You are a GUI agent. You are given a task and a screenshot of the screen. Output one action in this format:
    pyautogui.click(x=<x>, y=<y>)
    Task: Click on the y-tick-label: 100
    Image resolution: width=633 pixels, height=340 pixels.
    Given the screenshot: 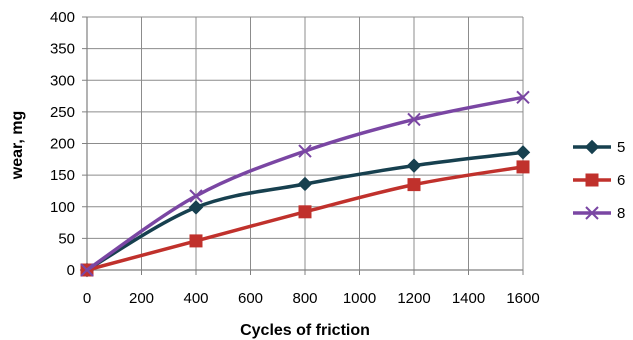 What is the action you would take?
    pyautogui.click(x=62, y=207)
    